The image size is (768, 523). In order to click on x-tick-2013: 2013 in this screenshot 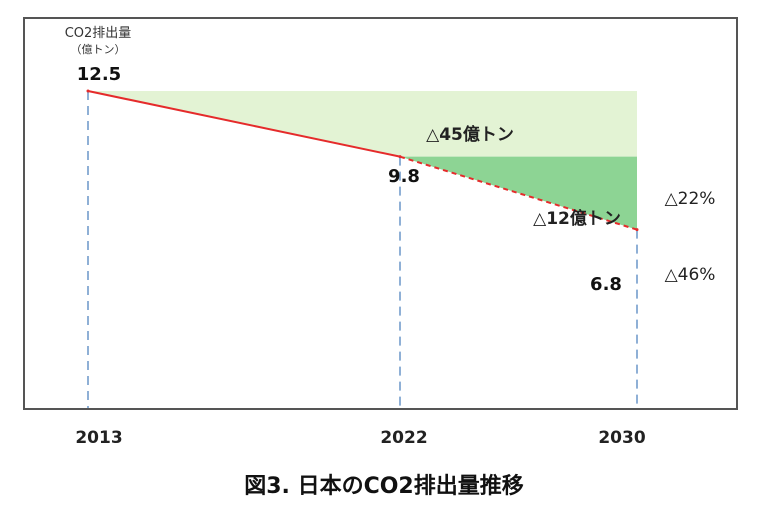, I will do `click(98, 438)`.